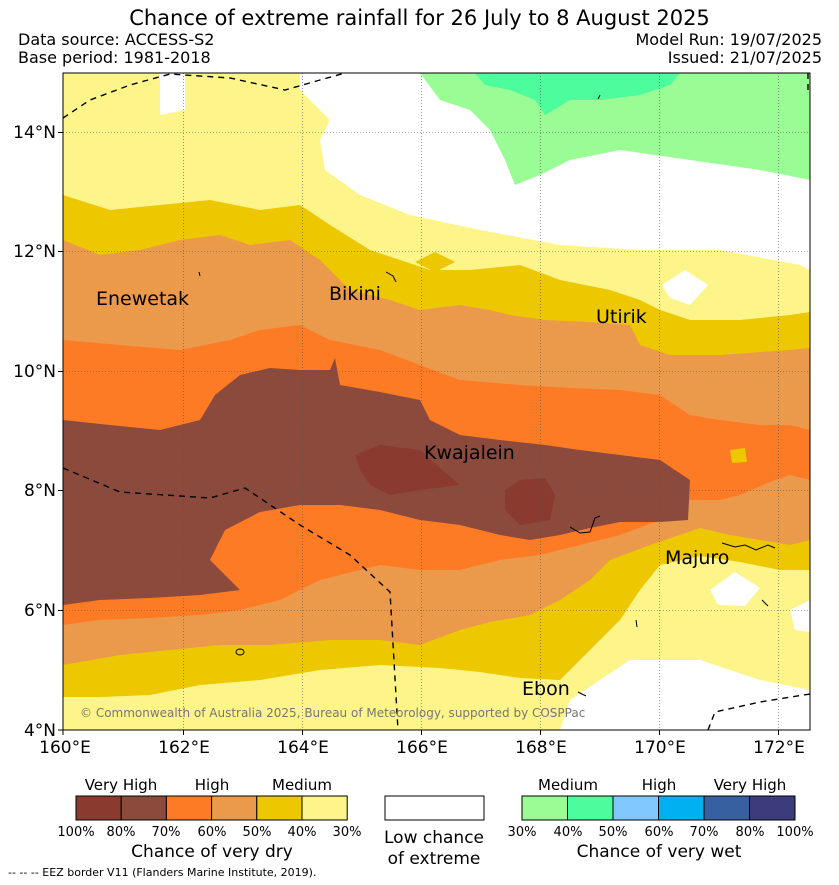 This screenshot has height=885, width=839. I want to click on legend-low-chance-caption: of extreme, so click(434, 859).